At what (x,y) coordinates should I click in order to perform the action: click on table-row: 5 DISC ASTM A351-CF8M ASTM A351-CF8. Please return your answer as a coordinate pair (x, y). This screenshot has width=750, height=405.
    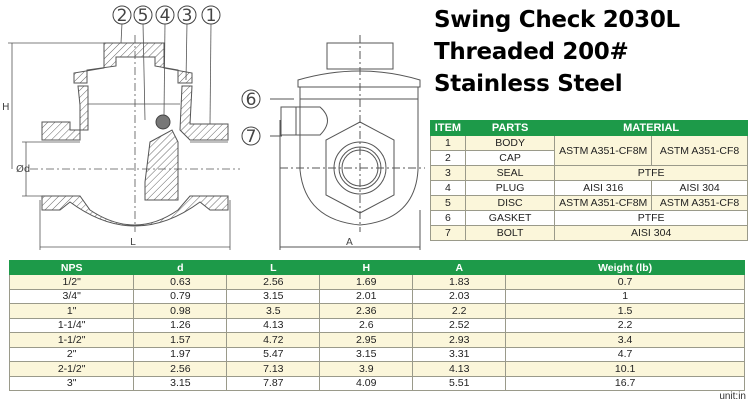
    Looking at the image, I should click on (589, 203).